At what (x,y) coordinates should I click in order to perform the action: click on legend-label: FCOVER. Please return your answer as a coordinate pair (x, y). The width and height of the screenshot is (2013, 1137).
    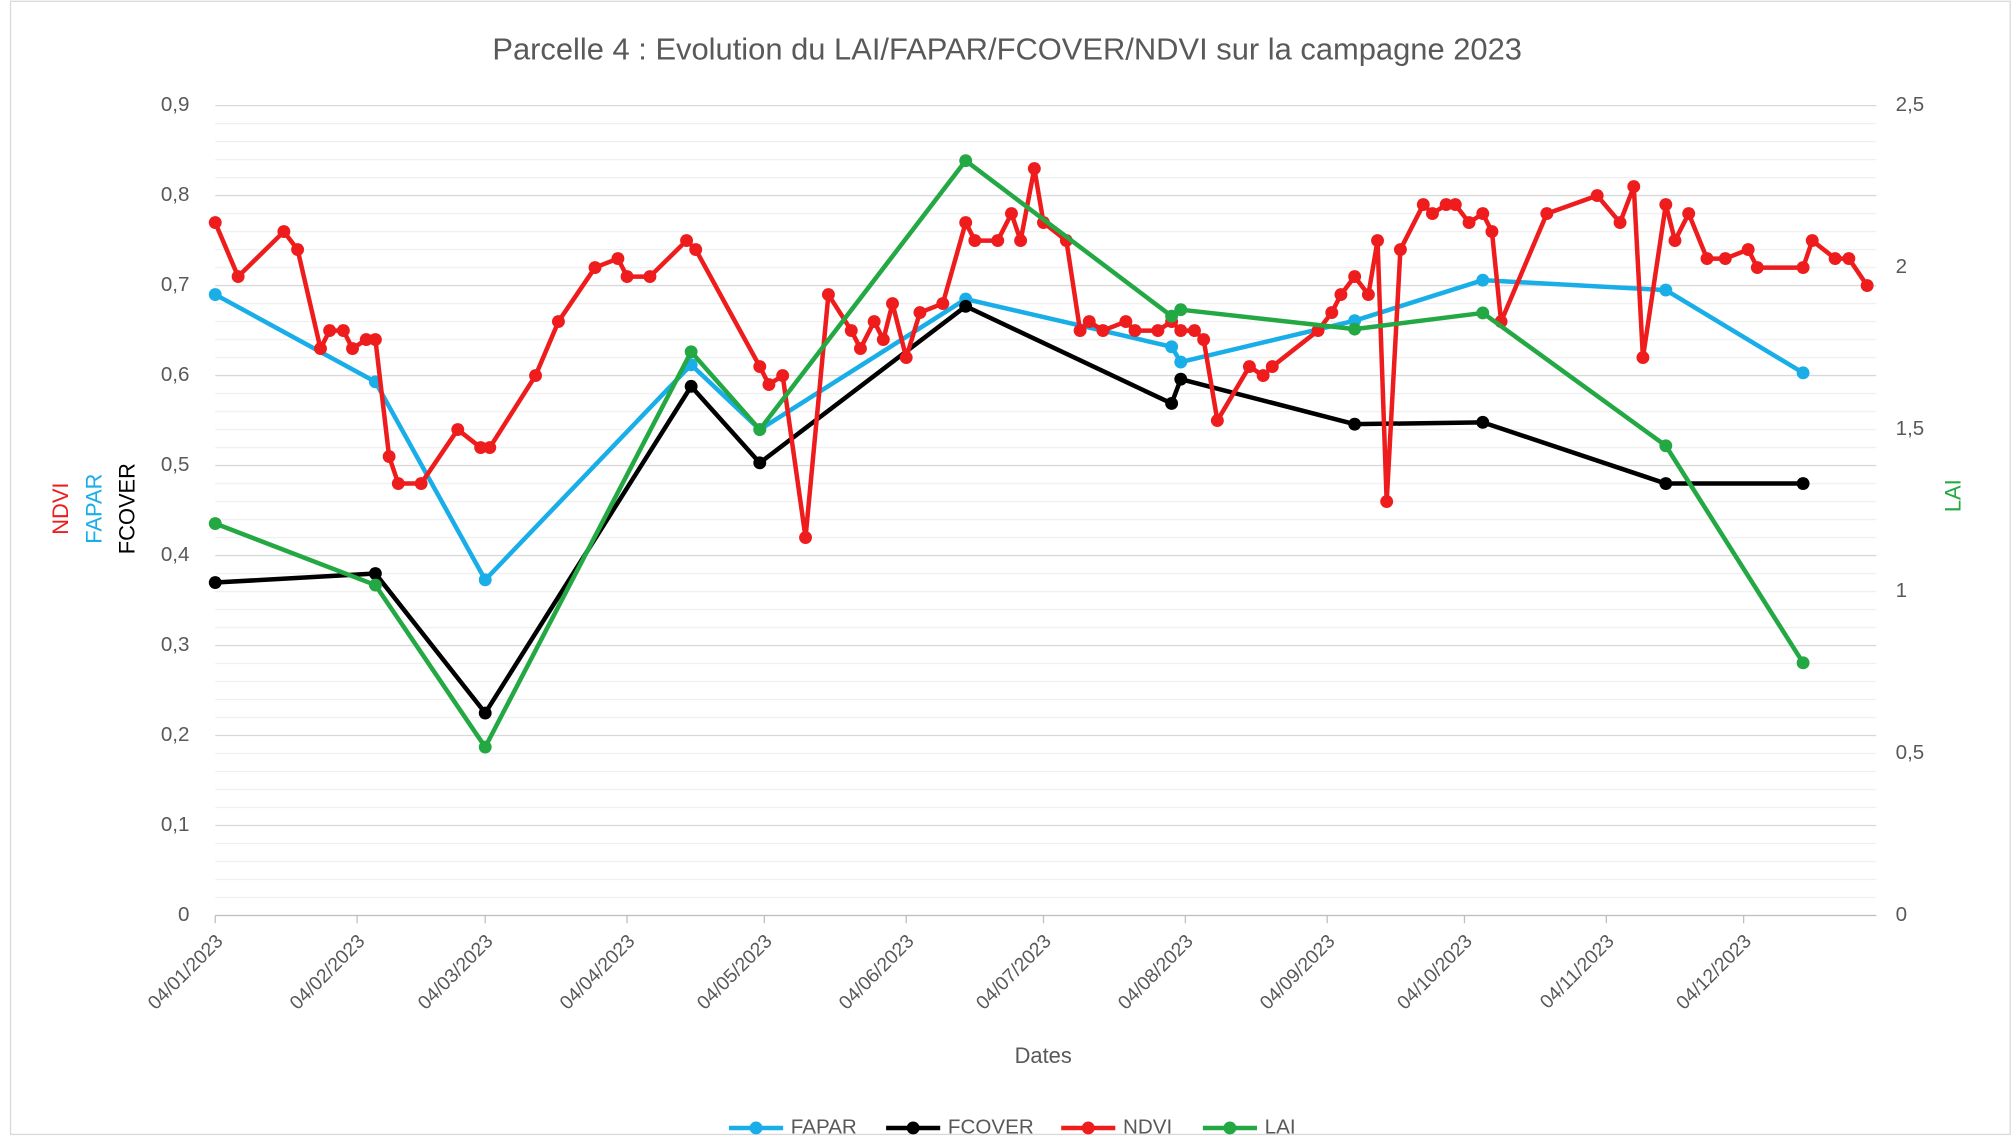
    Looking at the image, I should click on (991, 1126).